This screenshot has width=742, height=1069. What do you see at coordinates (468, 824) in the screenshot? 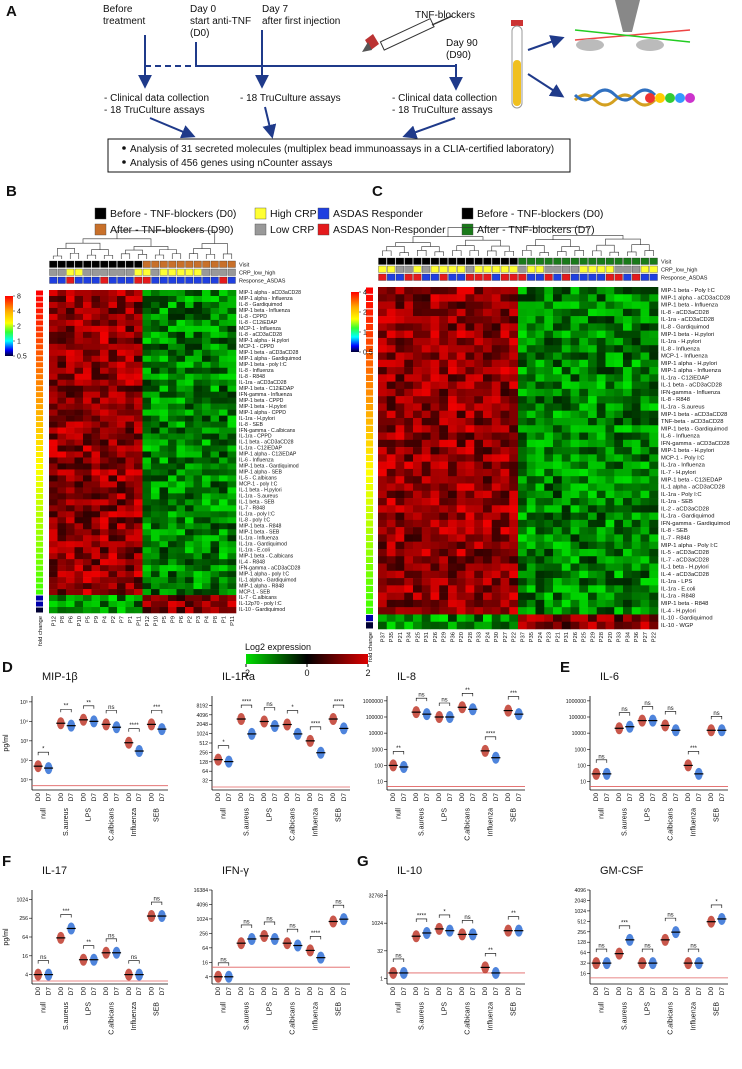
I see `x-tick-label: C.albicans` at bounding box center [468, 824].